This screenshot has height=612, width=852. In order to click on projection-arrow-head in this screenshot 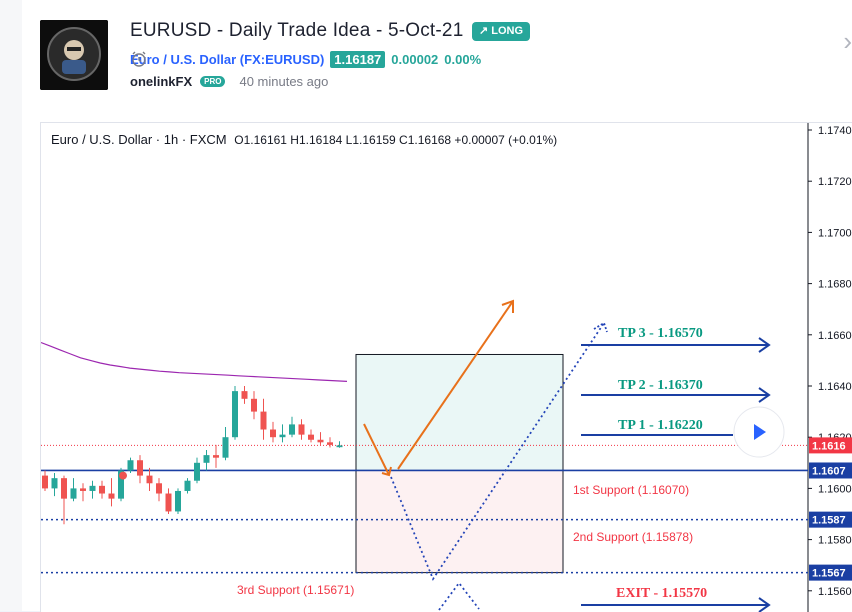, I will do `click(600, 327)`.